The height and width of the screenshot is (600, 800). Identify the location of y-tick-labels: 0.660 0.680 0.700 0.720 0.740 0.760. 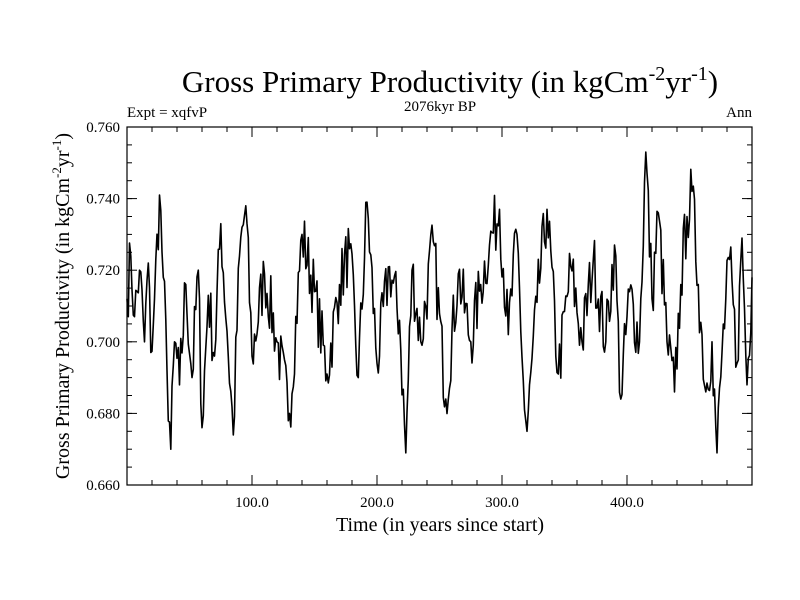
(103, 307).